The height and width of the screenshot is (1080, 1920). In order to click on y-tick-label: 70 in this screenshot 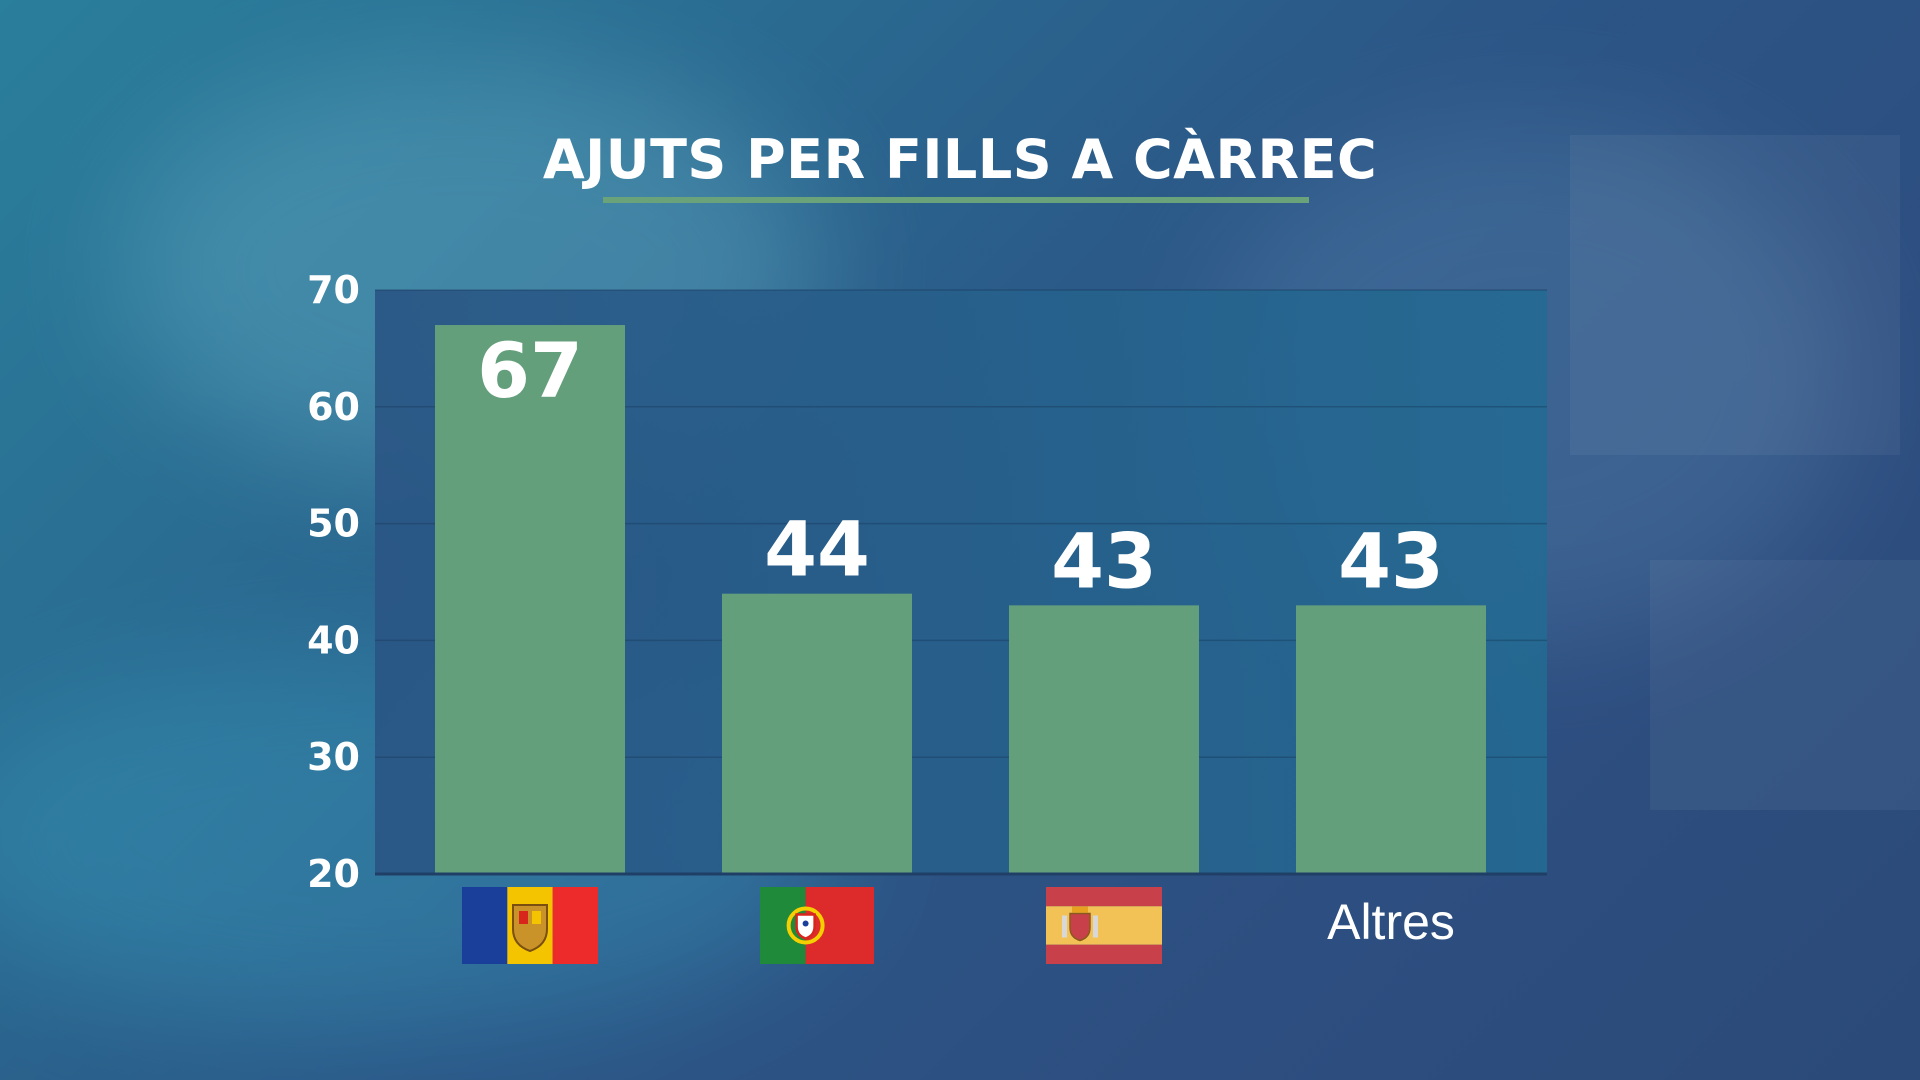, I will do `click(333, 290)`.